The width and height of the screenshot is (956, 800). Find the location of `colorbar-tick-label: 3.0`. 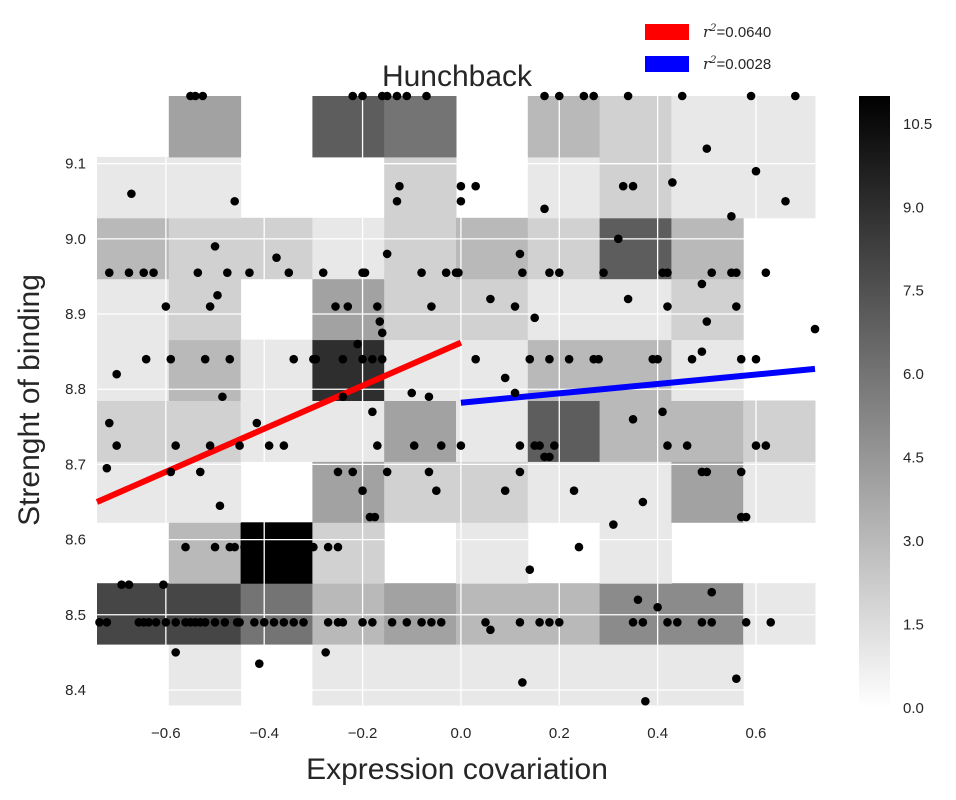

colorbar-tick-label: 3.0 is located at coordinates (913, 541).